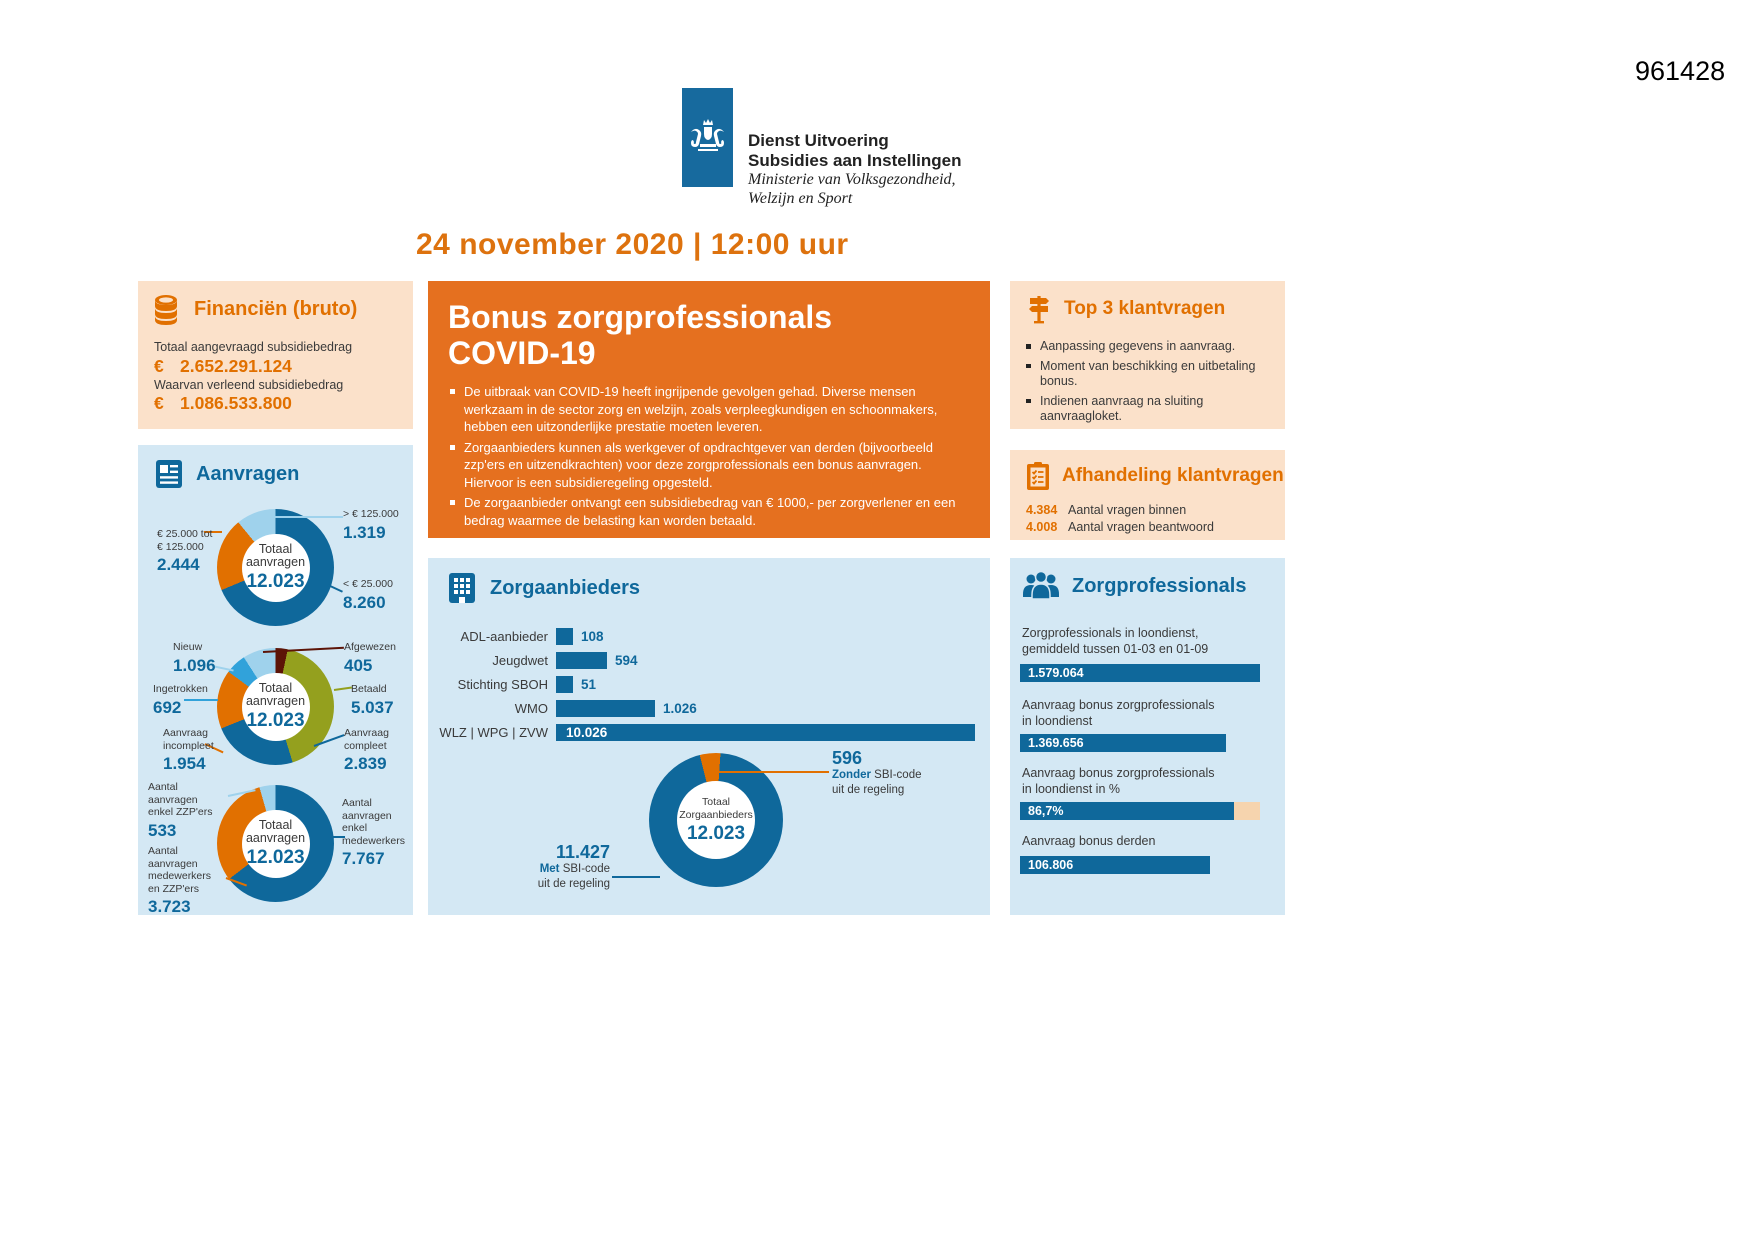  I want to click on label-gt-125000: > € 125.000 1.319, so click(371, 525).